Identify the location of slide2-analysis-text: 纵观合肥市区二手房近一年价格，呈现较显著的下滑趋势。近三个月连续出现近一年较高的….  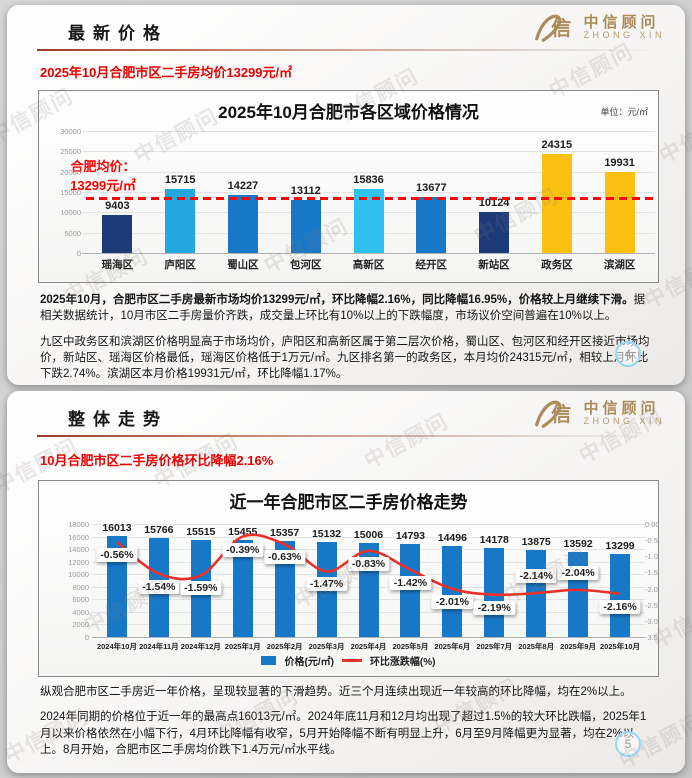
(347, 721).